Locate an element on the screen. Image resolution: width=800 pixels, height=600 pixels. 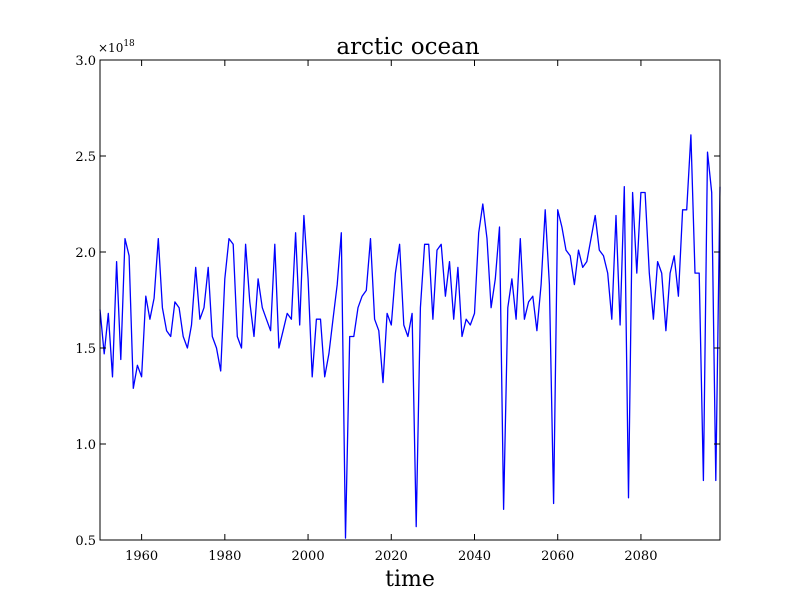
x-tick-label: 2060 is located at coordinates (557, 556).